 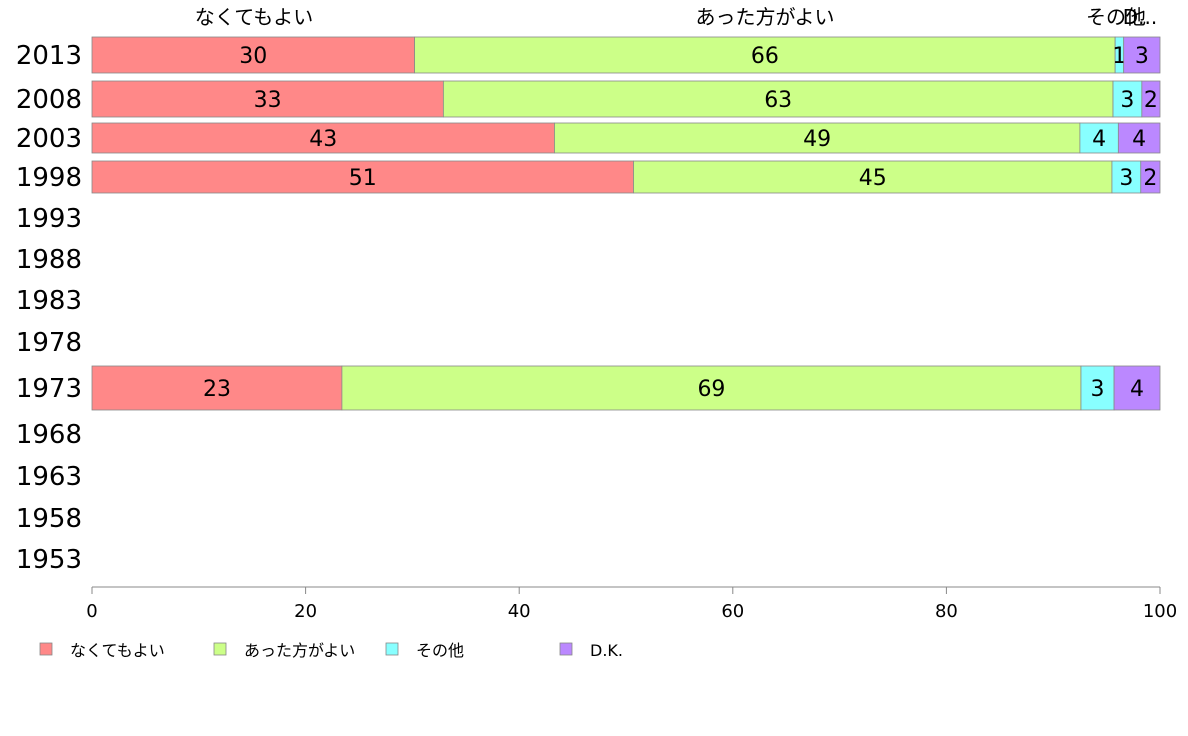 I want to click on x-tick-label: 20, so click(x=305, y=611).